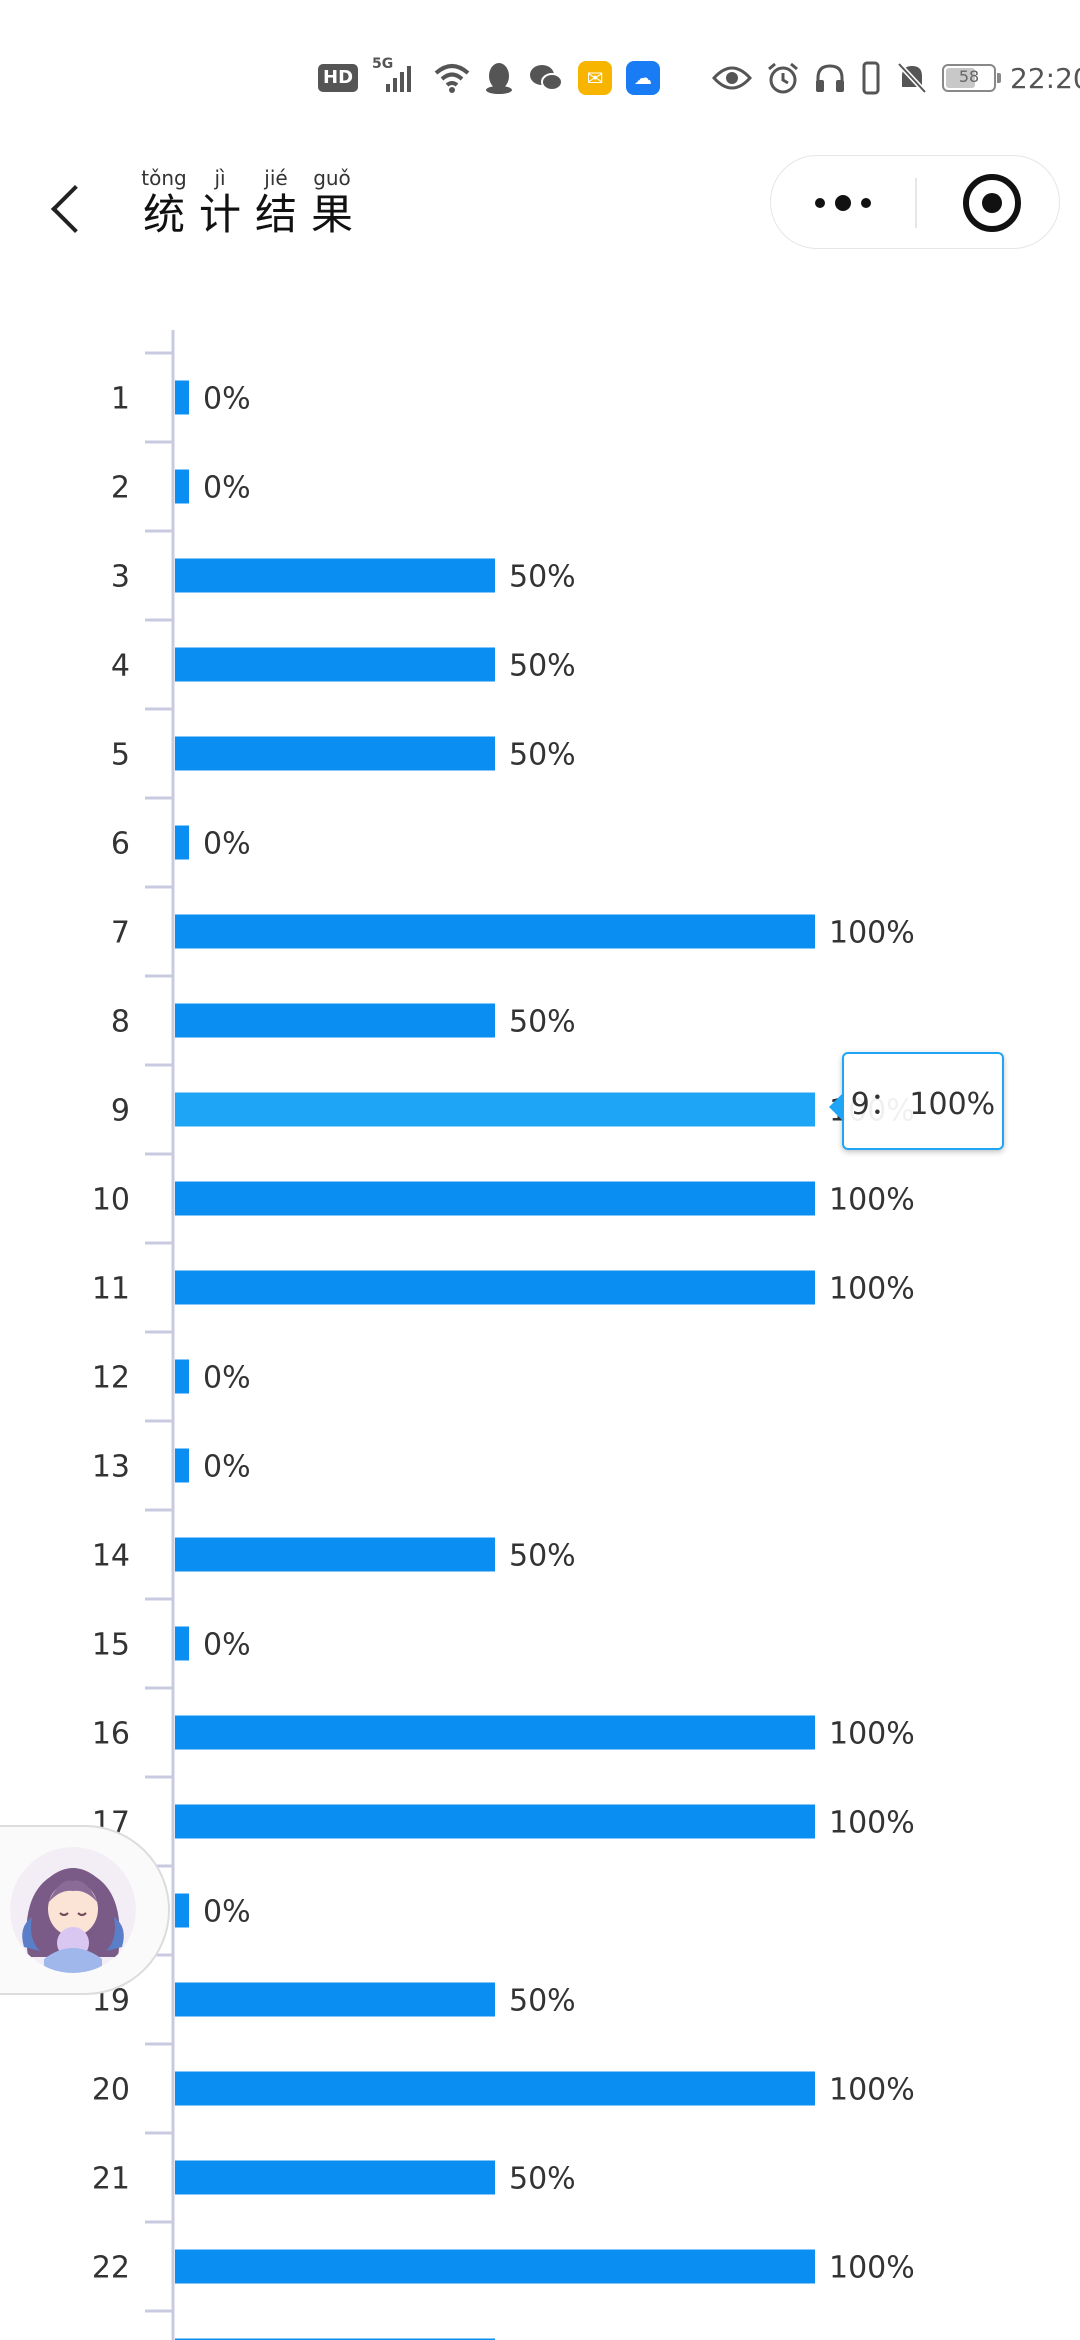  Describe the element at coordinates (540, 210) in the screenshot. I see `nav-bar: tǒng 统 jì 计 jié 结 guǒ 果` at that location.